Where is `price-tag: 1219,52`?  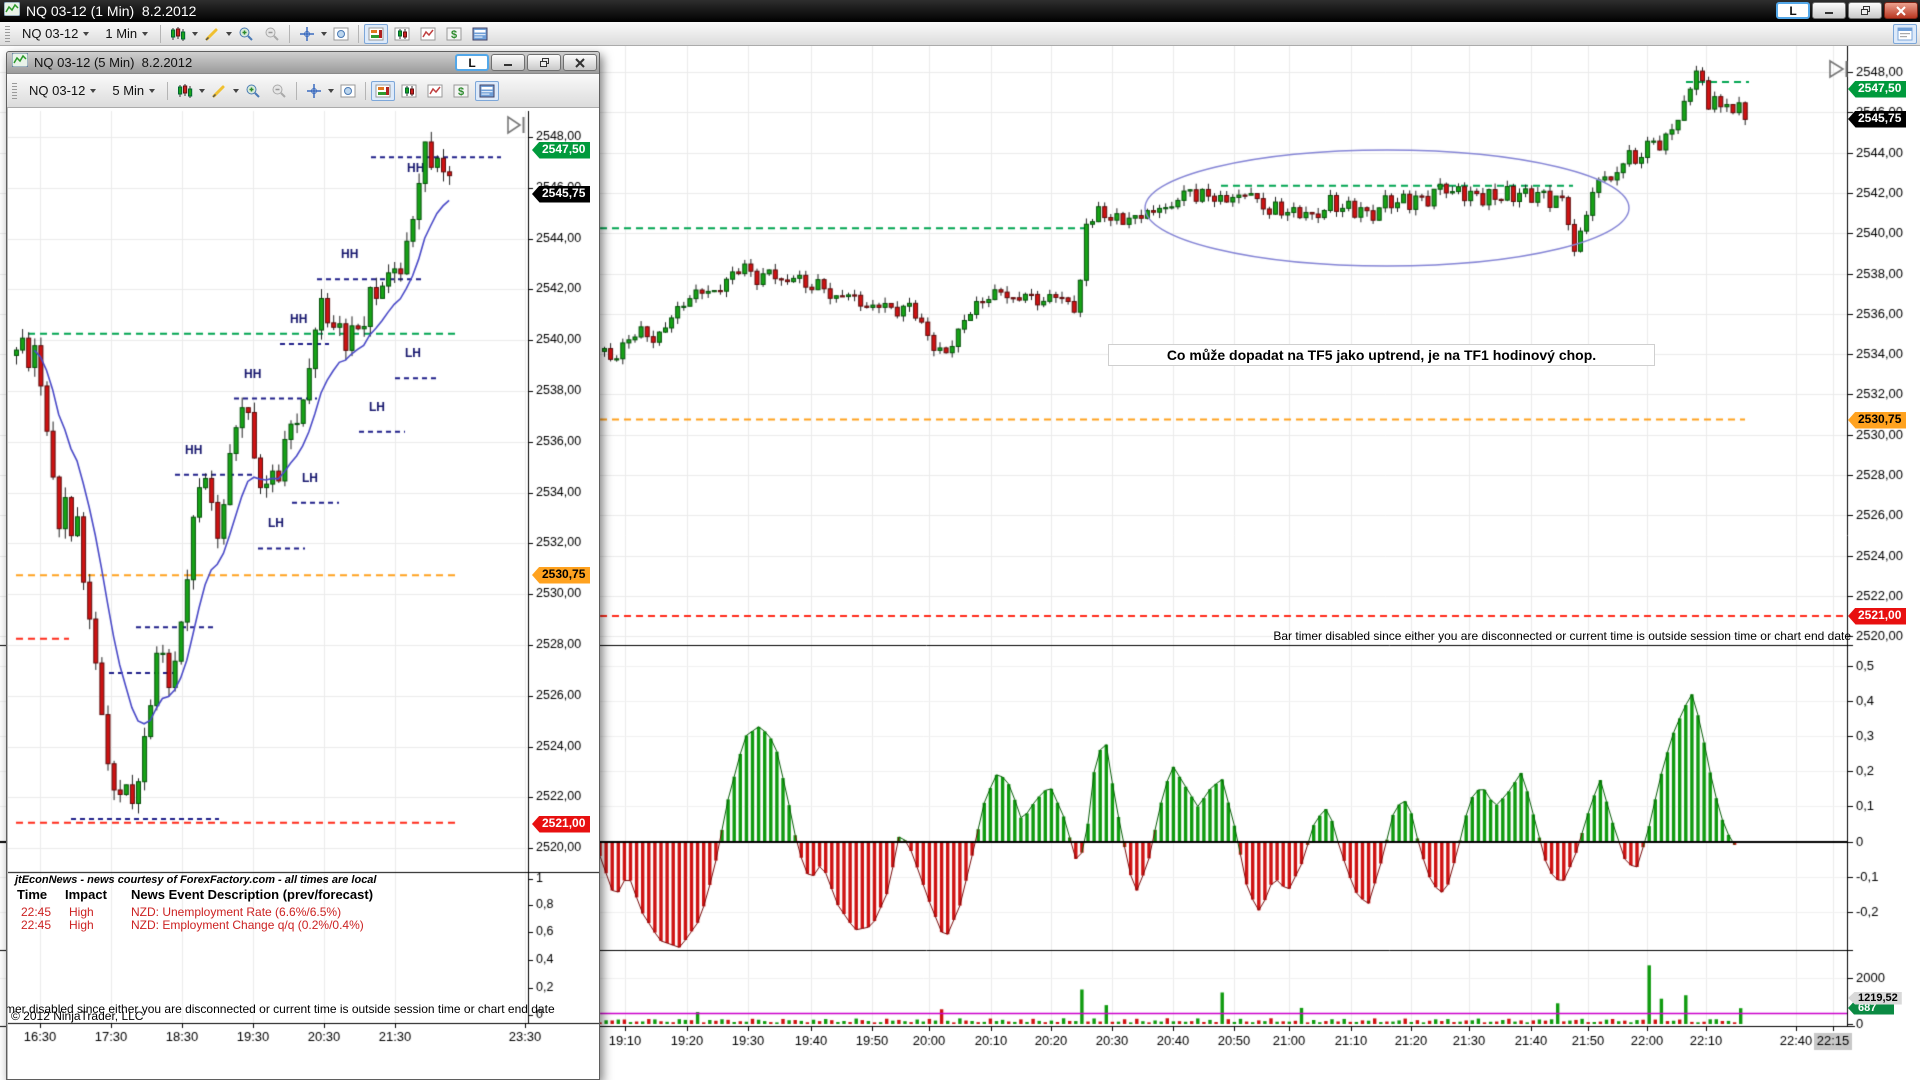
price-tag: 1219,52 is located at coordinates (1875, 998).